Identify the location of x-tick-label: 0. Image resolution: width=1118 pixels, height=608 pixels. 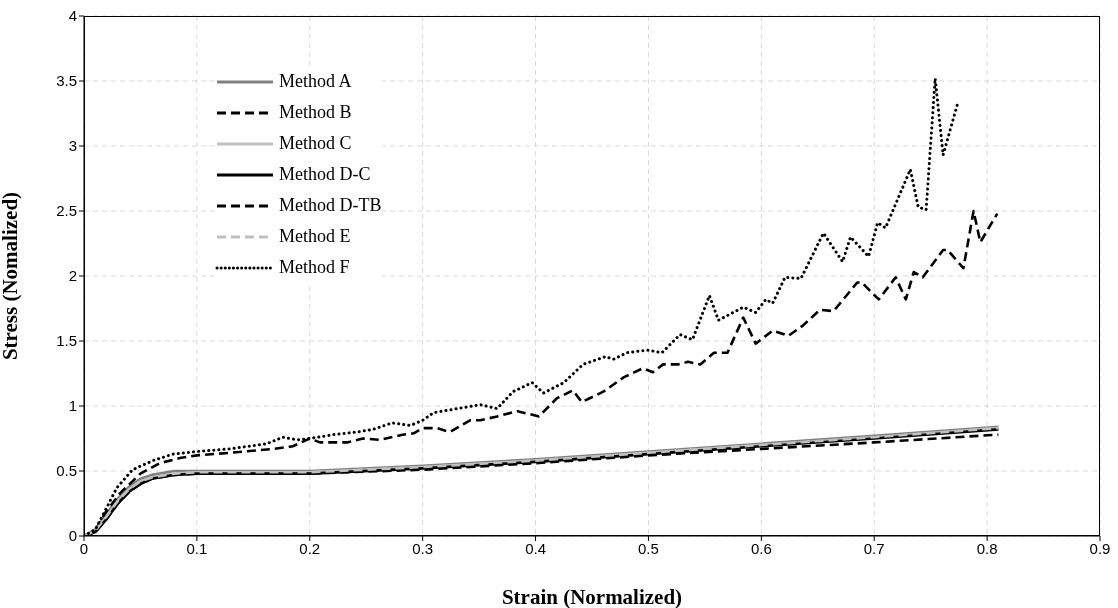
(84, 548).